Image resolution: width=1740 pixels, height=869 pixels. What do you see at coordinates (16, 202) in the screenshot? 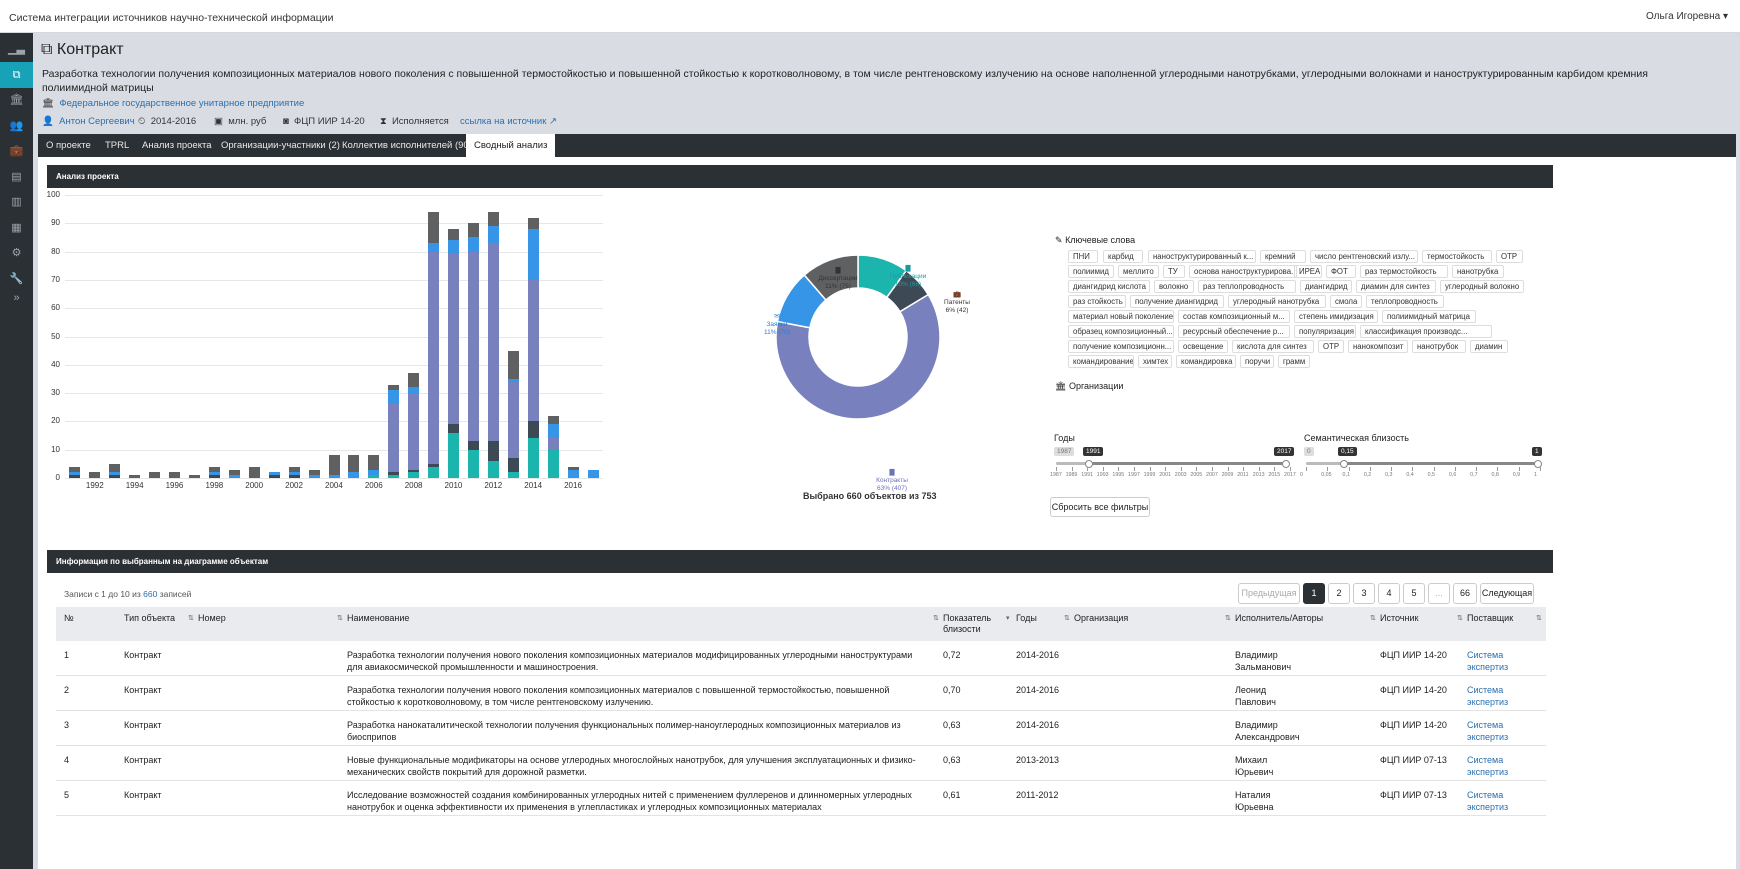
I see `sidebar-item-6: ▥` at bounding box center [16, 202].